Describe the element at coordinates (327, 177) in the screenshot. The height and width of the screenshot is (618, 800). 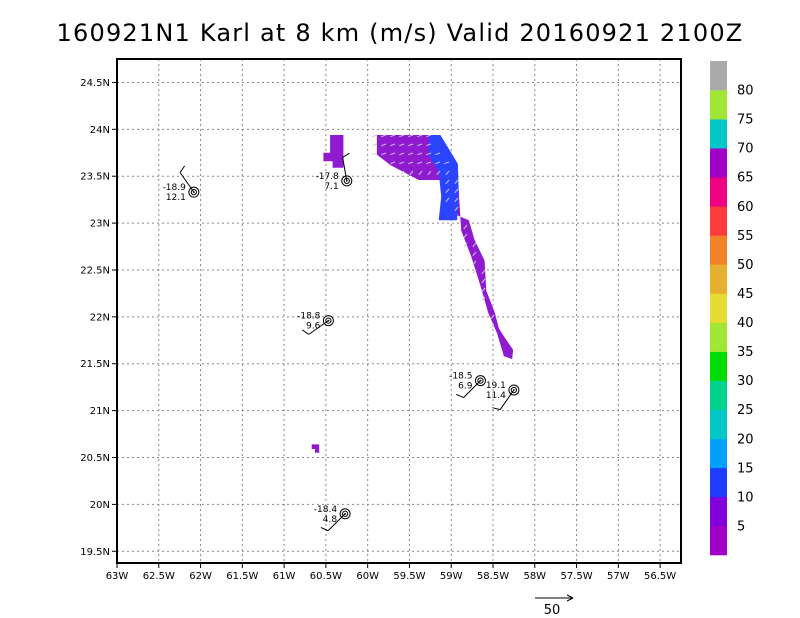
I see `station-top-value: -17.8` at that location.